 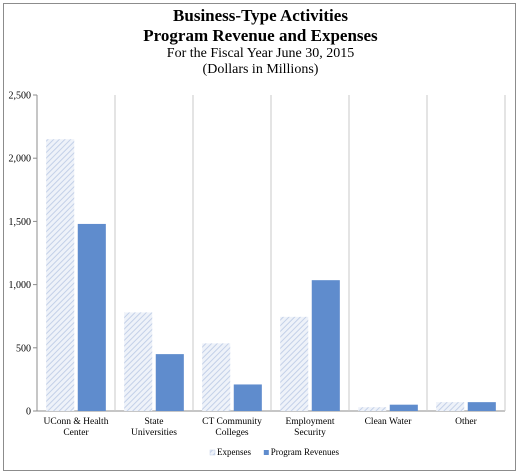 What do you see at coordinates (466, 422) in the screenshot?
I see `x-tick-label: Other` at bounding box center [466, 422].